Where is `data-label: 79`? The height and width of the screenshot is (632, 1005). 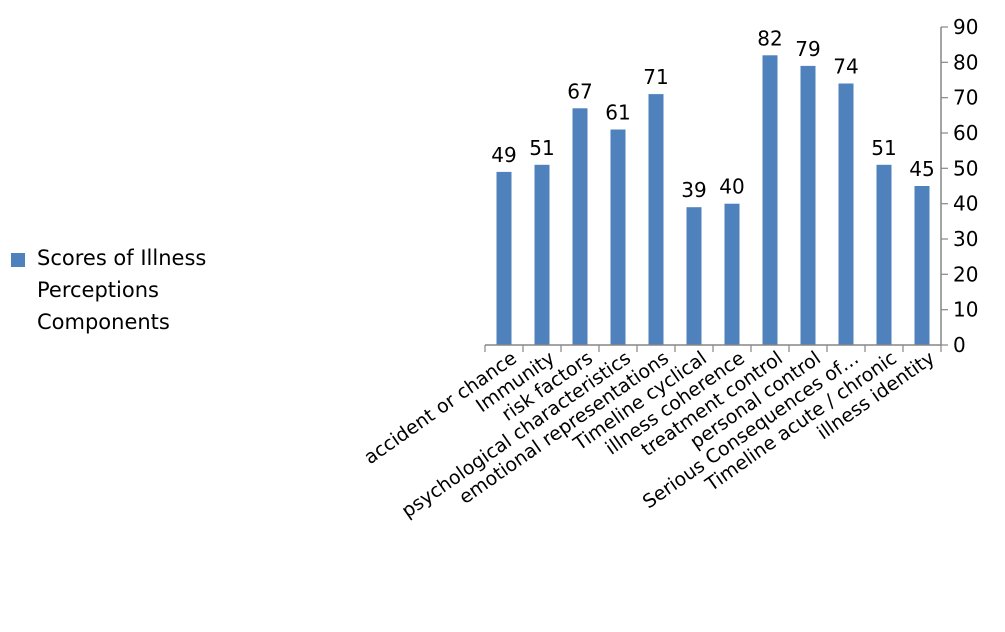
data-label: 79 is located at coordinates (807, 49).